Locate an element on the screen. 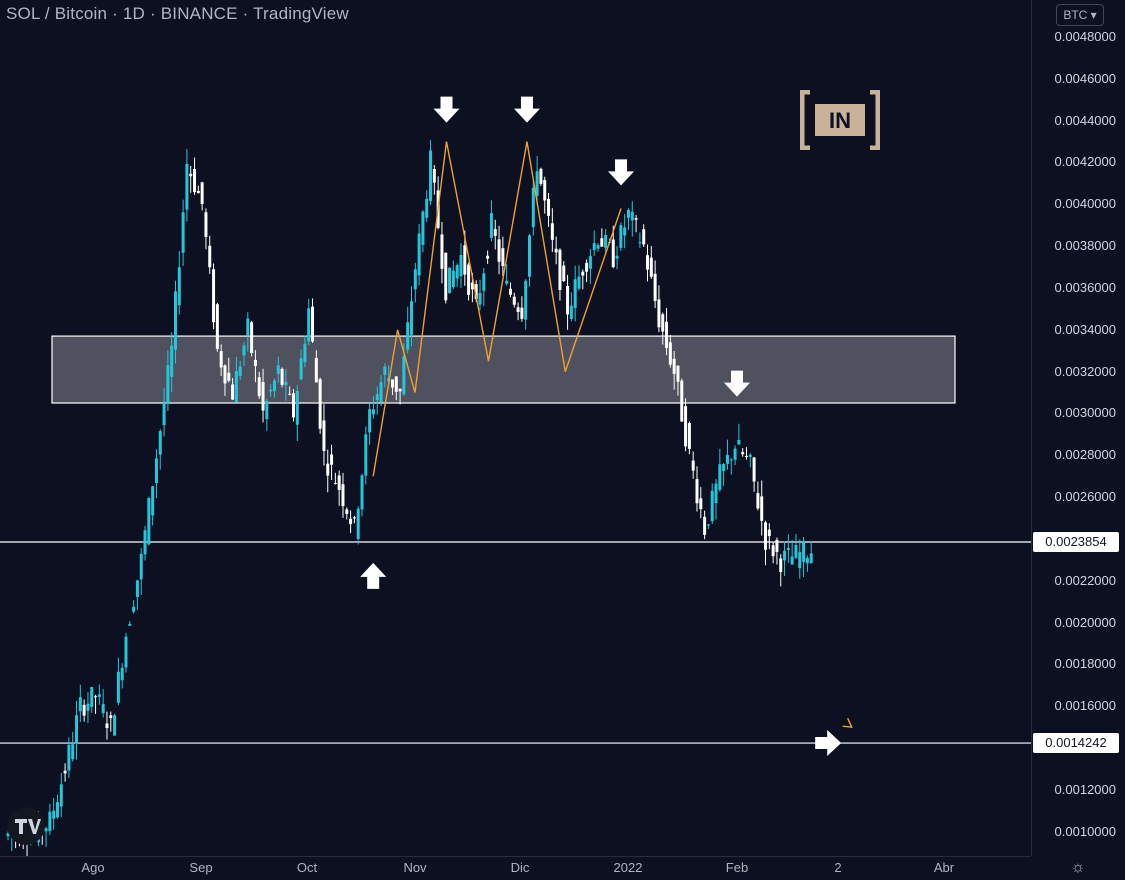  currency-button: BTC ▾ is located at coordinates (1080, 15).